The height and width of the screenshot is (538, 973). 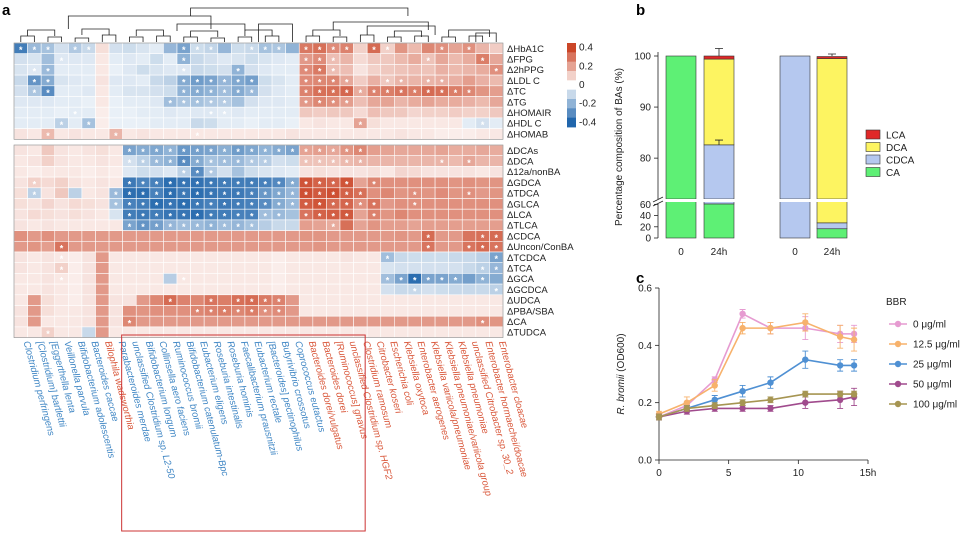 What do you see at coordinates (645, 403) in the screenshot?
I see `y-tick-label: 0.2` at bounding box center [645, 403].